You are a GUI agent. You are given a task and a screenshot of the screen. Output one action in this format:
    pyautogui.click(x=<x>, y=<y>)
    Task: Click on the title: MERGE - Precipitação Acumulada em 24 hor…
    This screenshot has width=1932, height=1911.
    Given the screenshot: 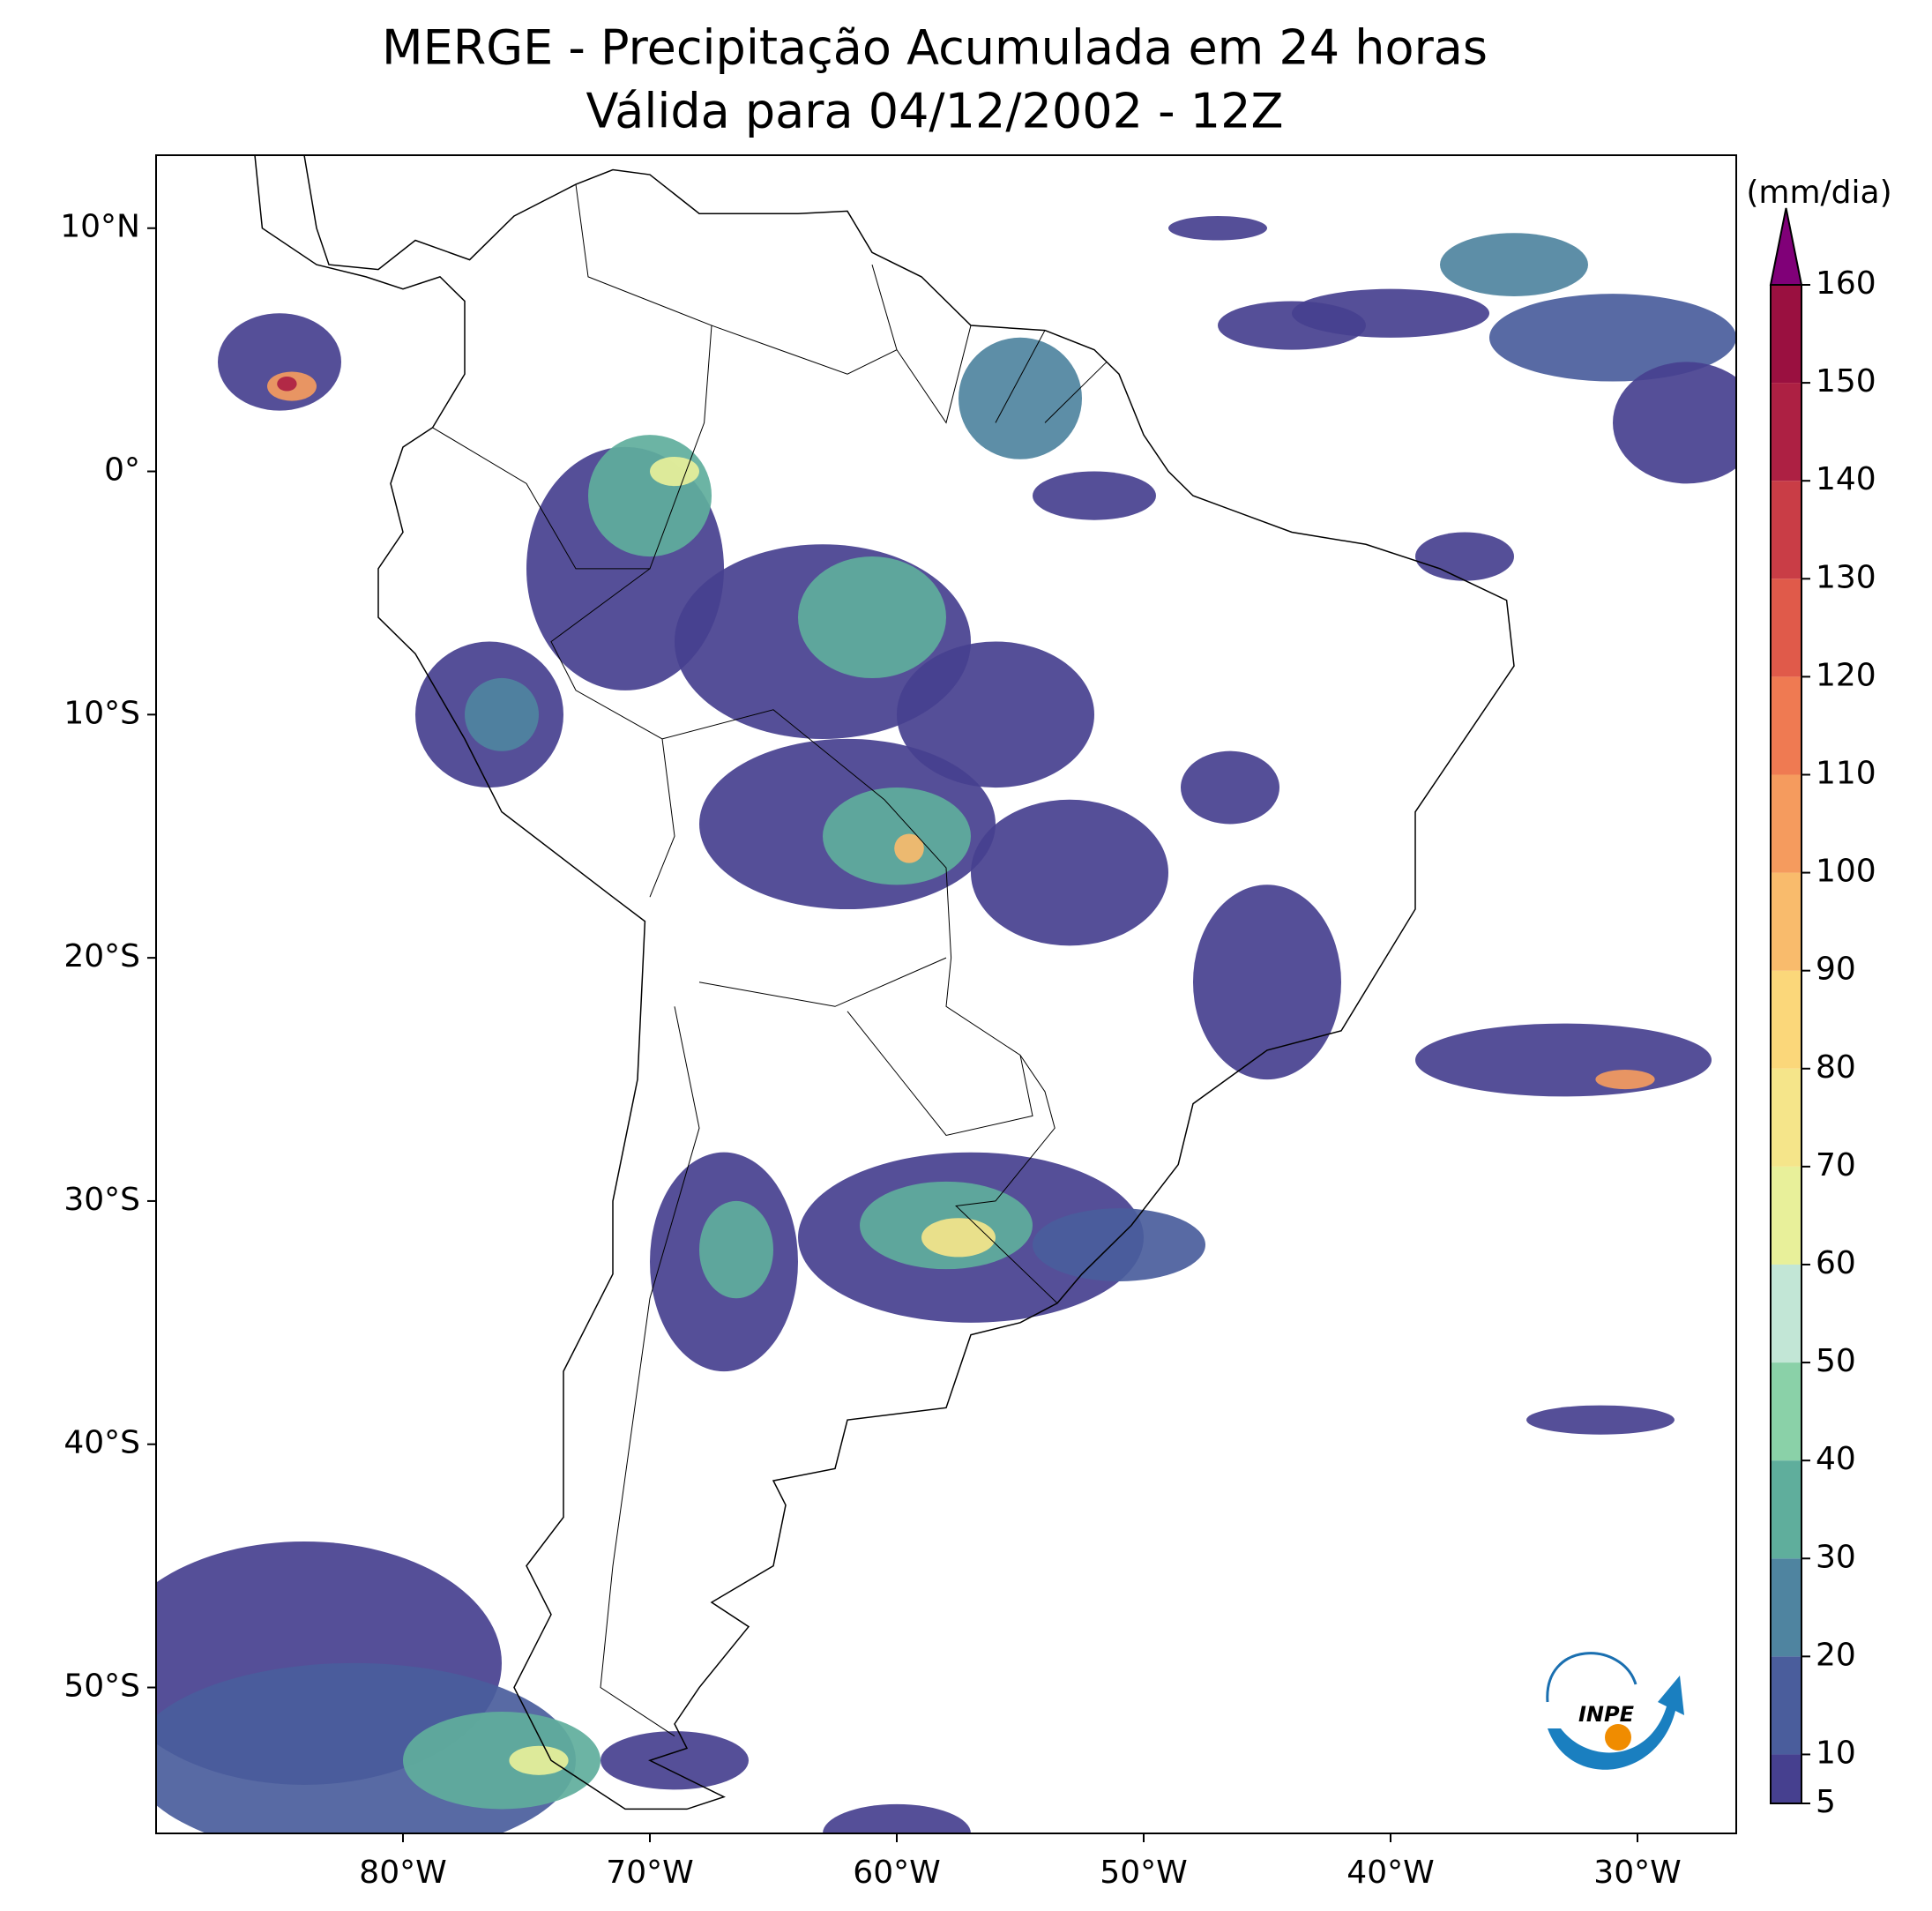 What is the action you would take?
    pyautogui.click(x=935, y=48)
    